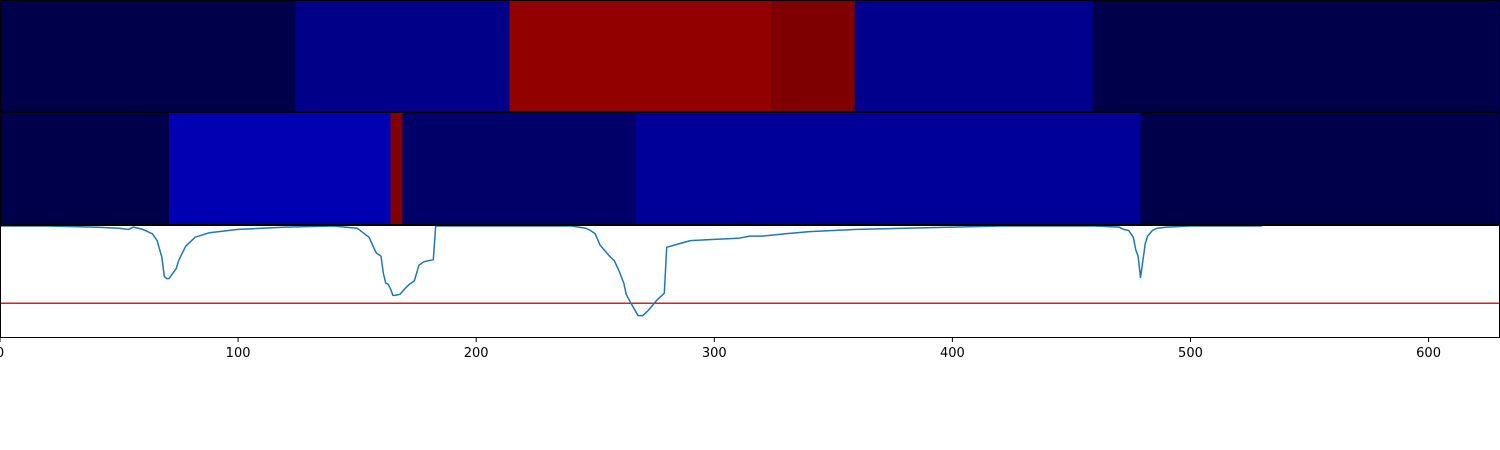 This screenshot has width=1500, height=450. What do you see at coordinates (1190, 353) in the screenshot?
I see `x-tick-label-5: 500` at bounding box center [1190, 353].